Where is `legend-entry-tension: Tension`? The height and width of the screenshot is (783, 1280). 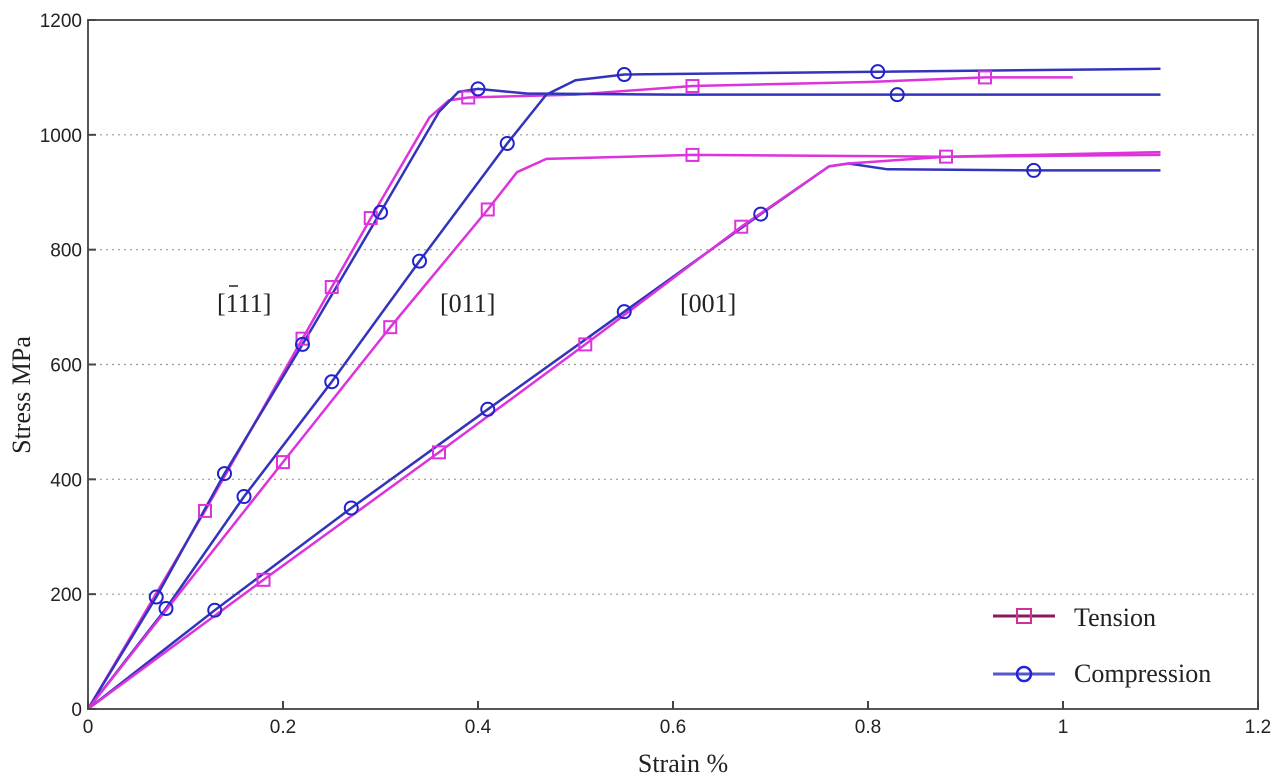 legend-entry-tension: Tension is located at coordinates (1074, 617).